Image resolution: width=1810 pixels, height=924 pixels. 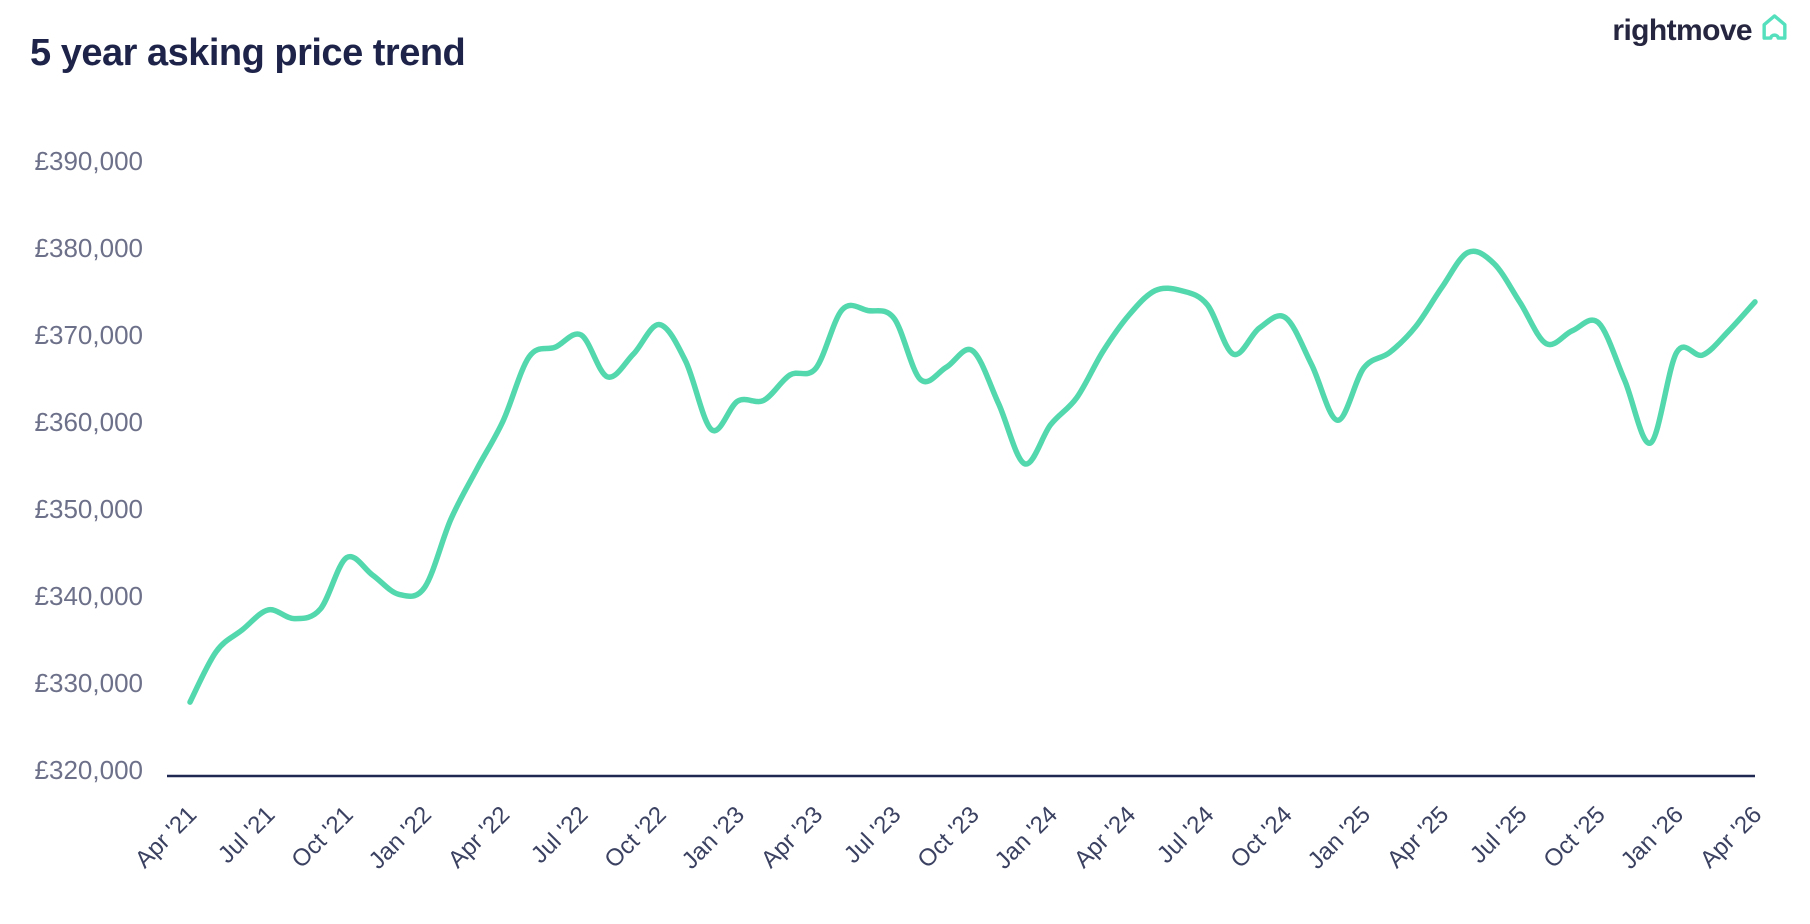 What do you see at coordinates (1574, 837) in the screenshot?
I see `x-axis-tick-label: Oct '25` at bounding box center [1574, 837].